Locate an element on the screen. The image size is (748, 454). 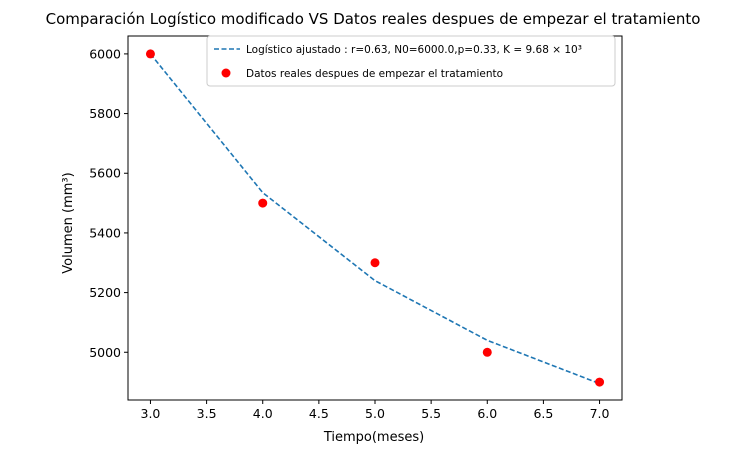
x-tick-label: 4.5 is located at coordinates (319, 413).